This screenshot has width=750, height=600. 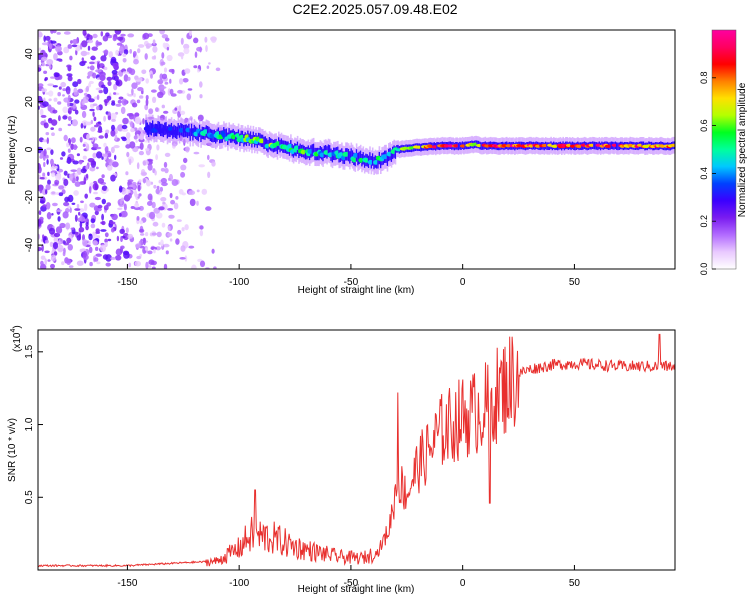 I want to click on x-tick-label: 50, so click(x=575, y=583).